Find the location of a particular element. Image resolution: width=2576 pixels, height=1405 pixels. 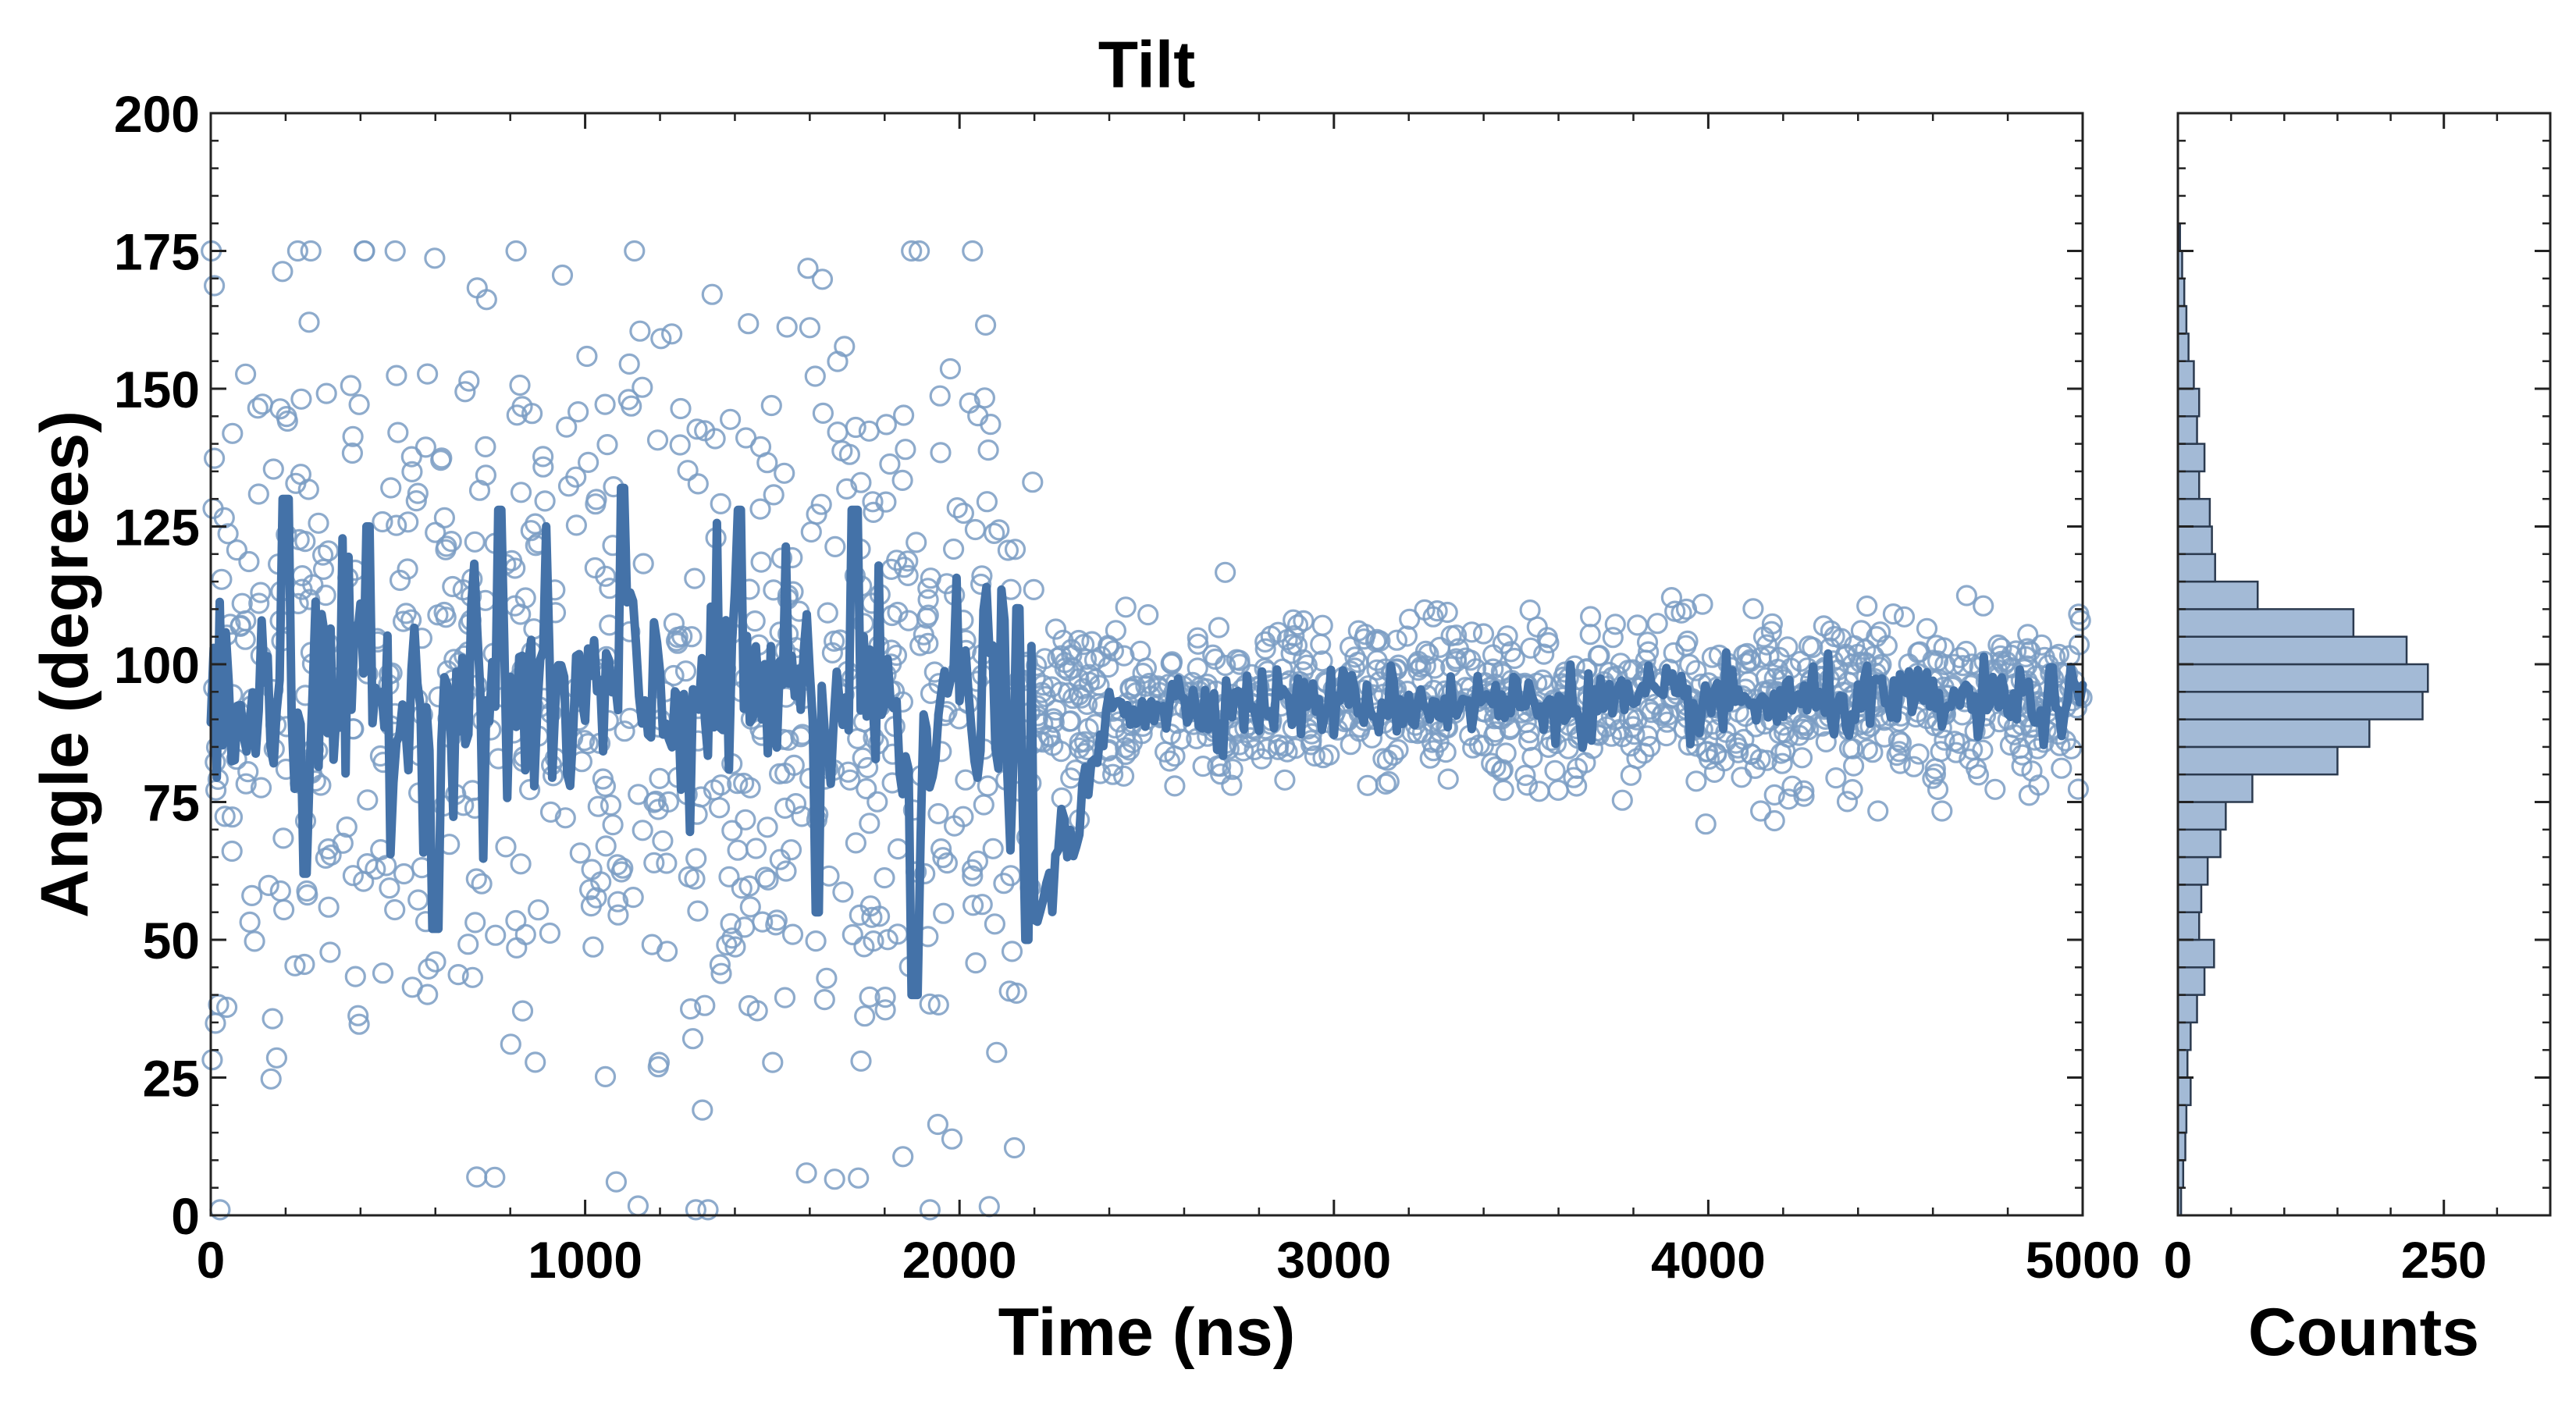

x-tick-label: 4000 is located at coordinates (1708, 1260).